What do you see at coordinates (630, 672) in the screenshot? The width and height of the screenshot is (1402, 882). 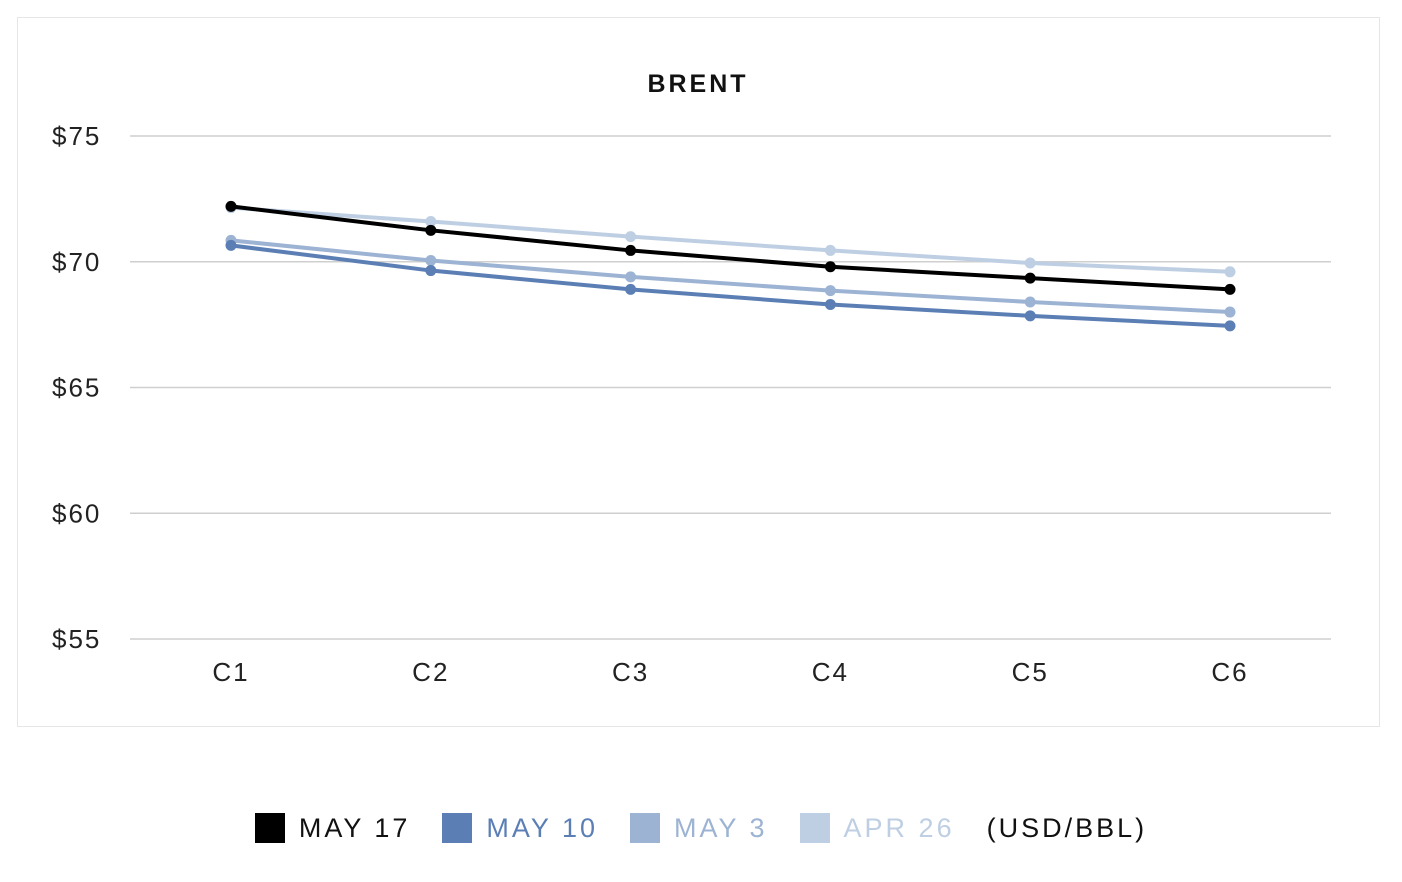 I see `x-tick-label: C3` at bounding box center [630, 672].